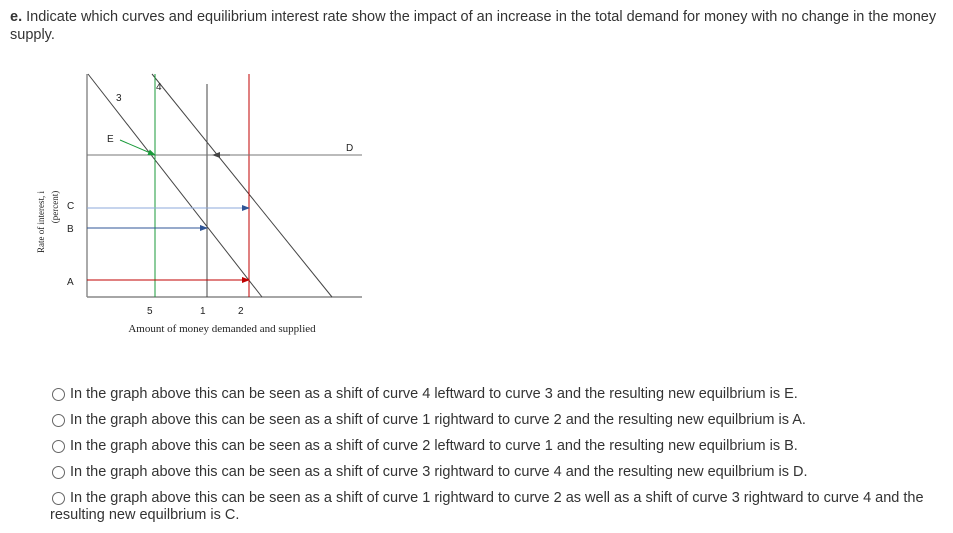 This screenshot has width=953, height=533. What do you see at coordinates (241, 311) in the screenshot?
I see `quantity-label: 2` at bounding box center [241, 311].